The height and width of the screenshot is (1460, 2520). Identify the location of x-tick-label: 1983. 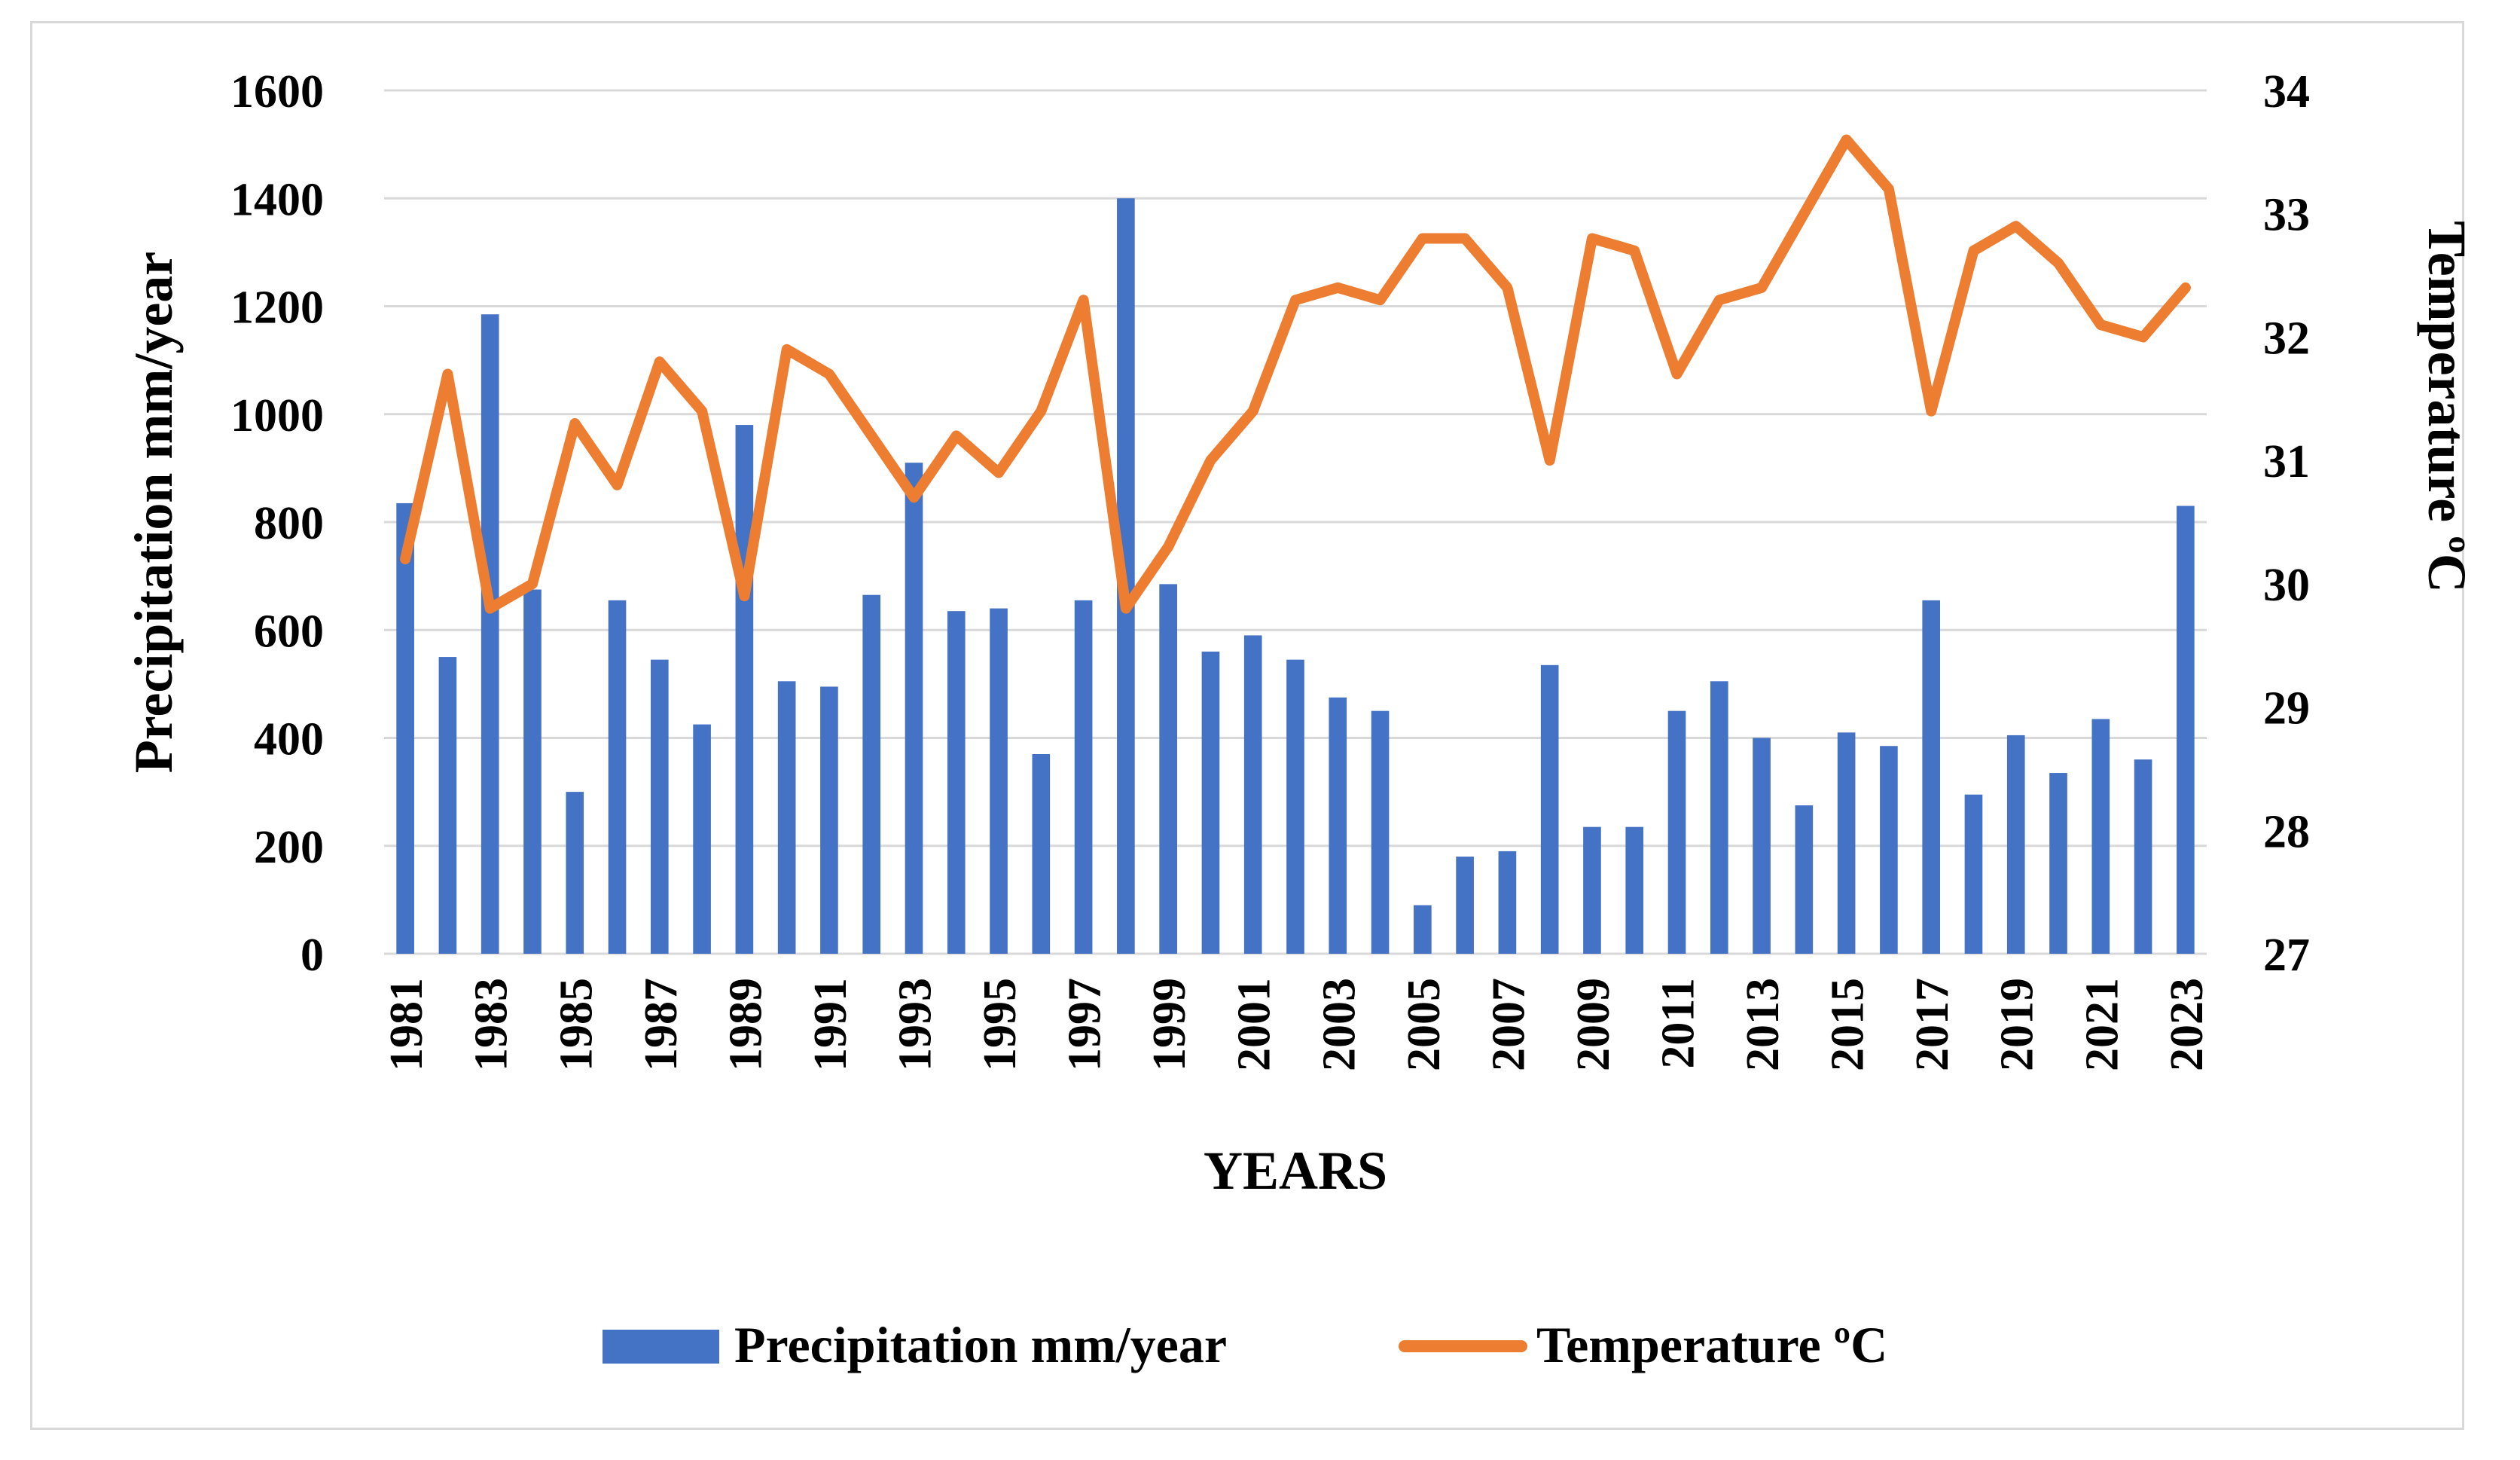
(491, 1024).